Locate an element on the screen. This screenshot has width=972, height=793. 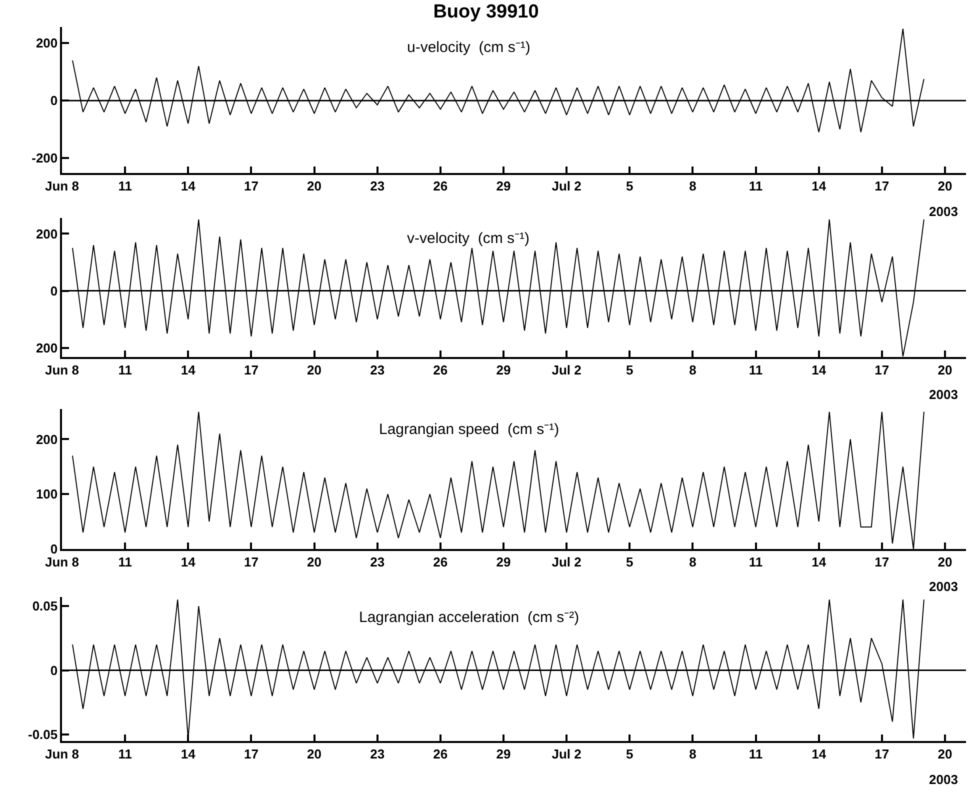
text: Lagrangian speed (cm s⁻¹) is located at coordinates (469, 429).